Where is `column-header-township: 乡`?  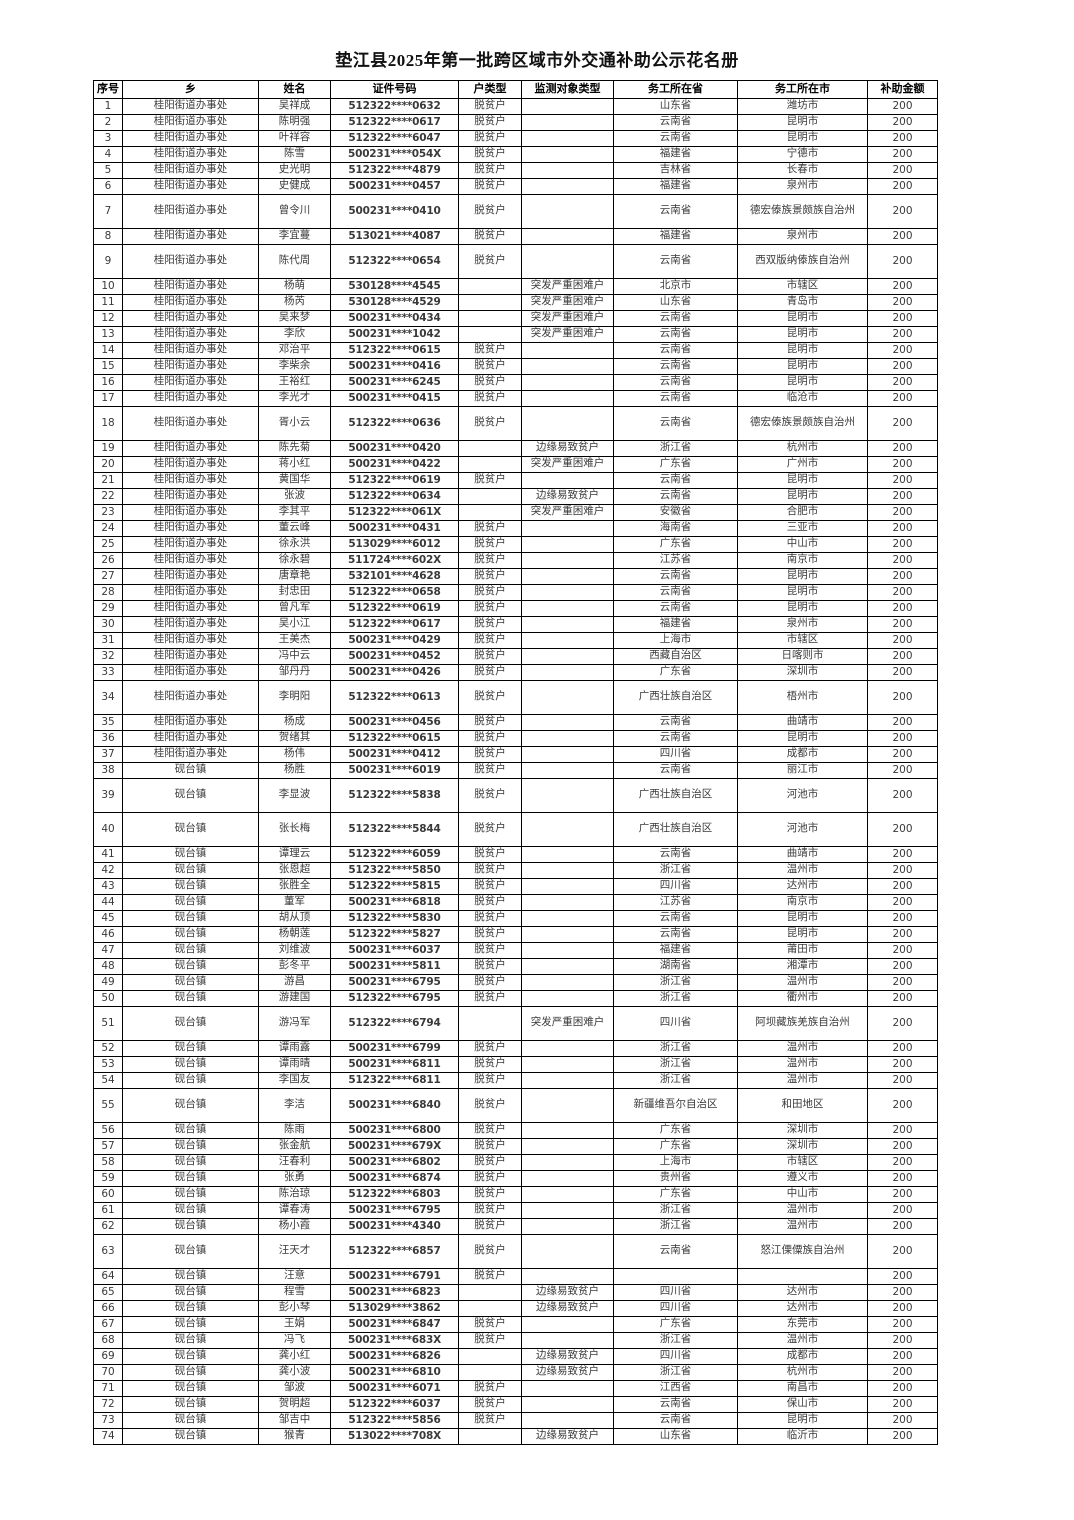 column-header-township: 乡 is located at coordinates (190, 89).